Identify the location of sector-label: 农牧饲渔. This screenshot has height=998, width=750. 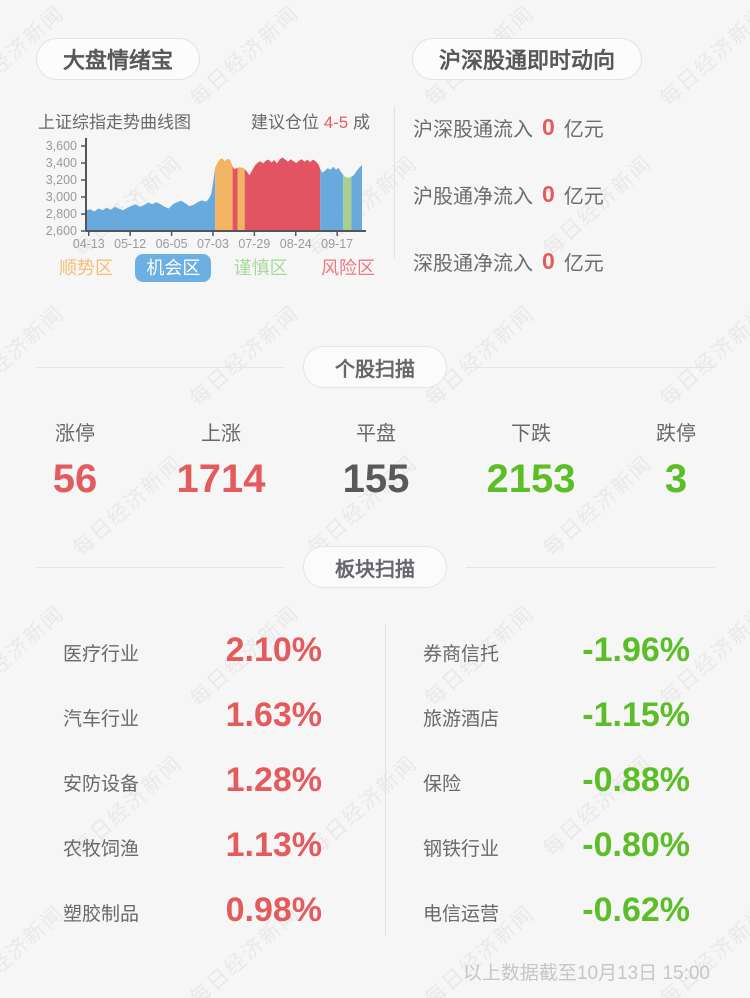
(101, 849).